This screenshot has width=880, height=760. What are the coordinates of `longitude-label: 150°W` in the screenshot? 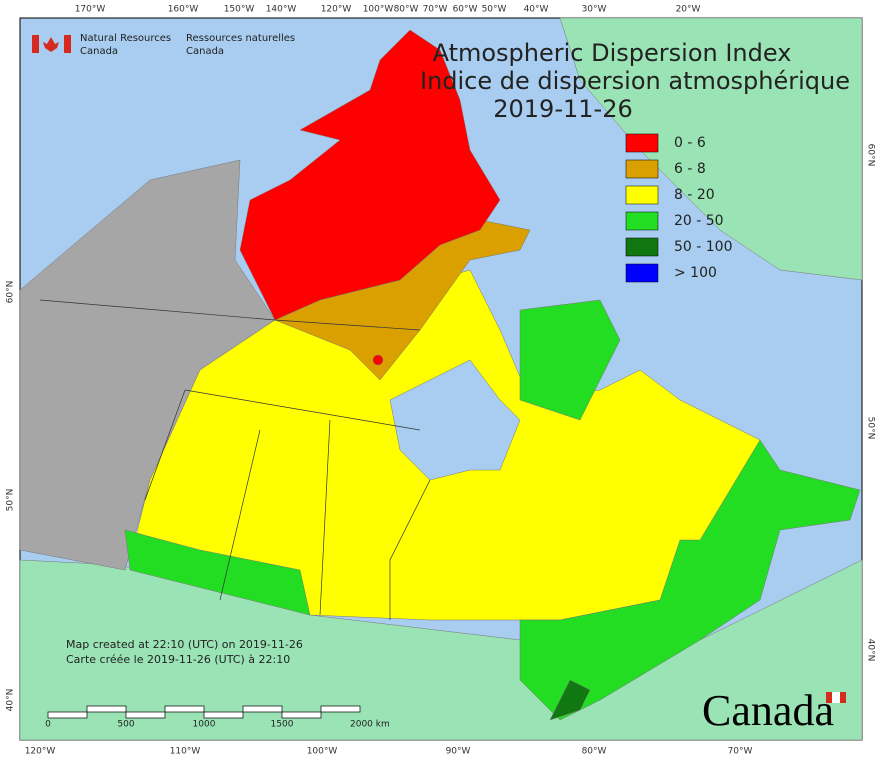 It's located at (239, 10).